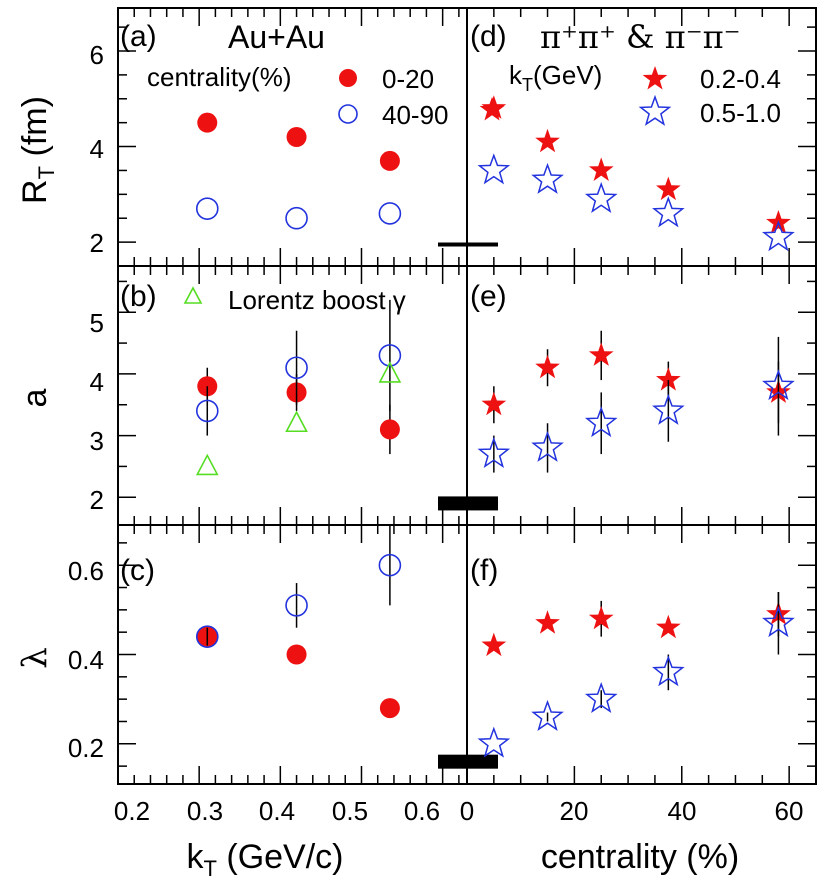 The image size is (831, 889). What do you see at coordinates (205, 811) in the screenshot?
I see `x-tick-kt-1: 0.3` at bounding box center [205, 811].